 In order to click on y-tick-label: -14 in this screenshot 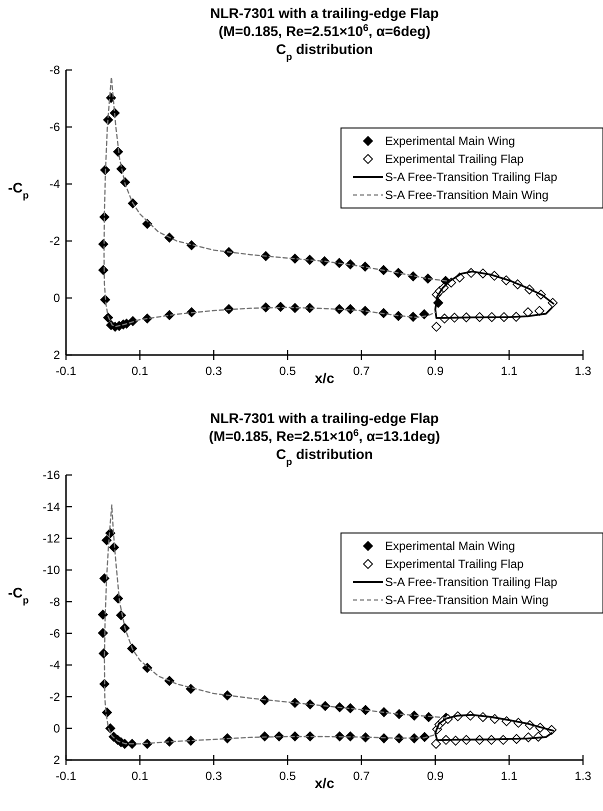, I will do `click(51, 507)`.